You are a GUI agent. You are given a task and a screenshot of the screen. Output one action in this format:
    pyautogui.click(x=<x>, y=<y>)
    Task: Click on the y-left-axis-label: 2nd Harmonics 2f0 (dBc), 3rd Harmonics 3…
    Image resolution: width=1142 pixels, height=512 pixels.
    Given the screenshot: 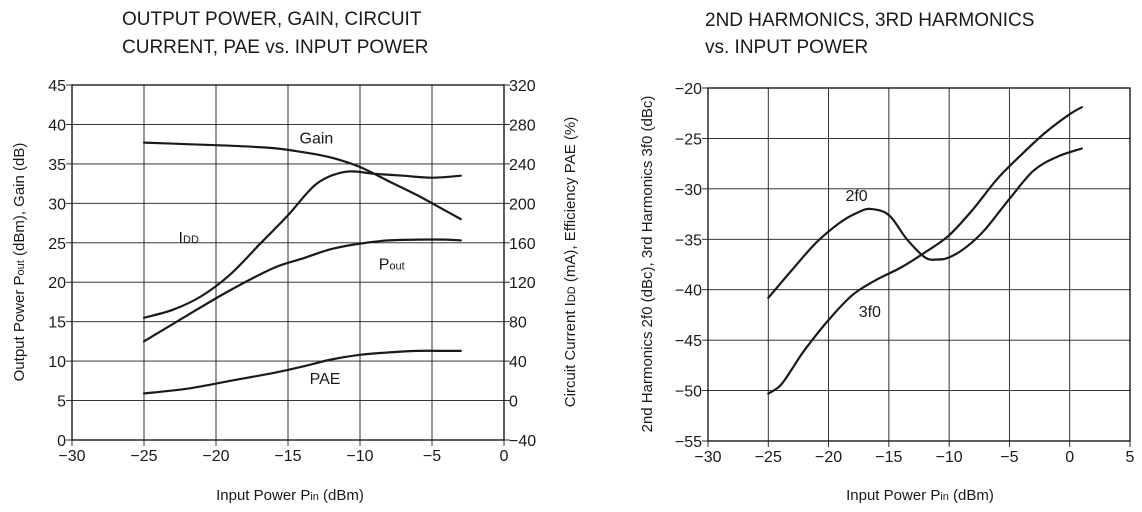 What is the action you would take?
    pyautogui.click(x=647, y=264)
    